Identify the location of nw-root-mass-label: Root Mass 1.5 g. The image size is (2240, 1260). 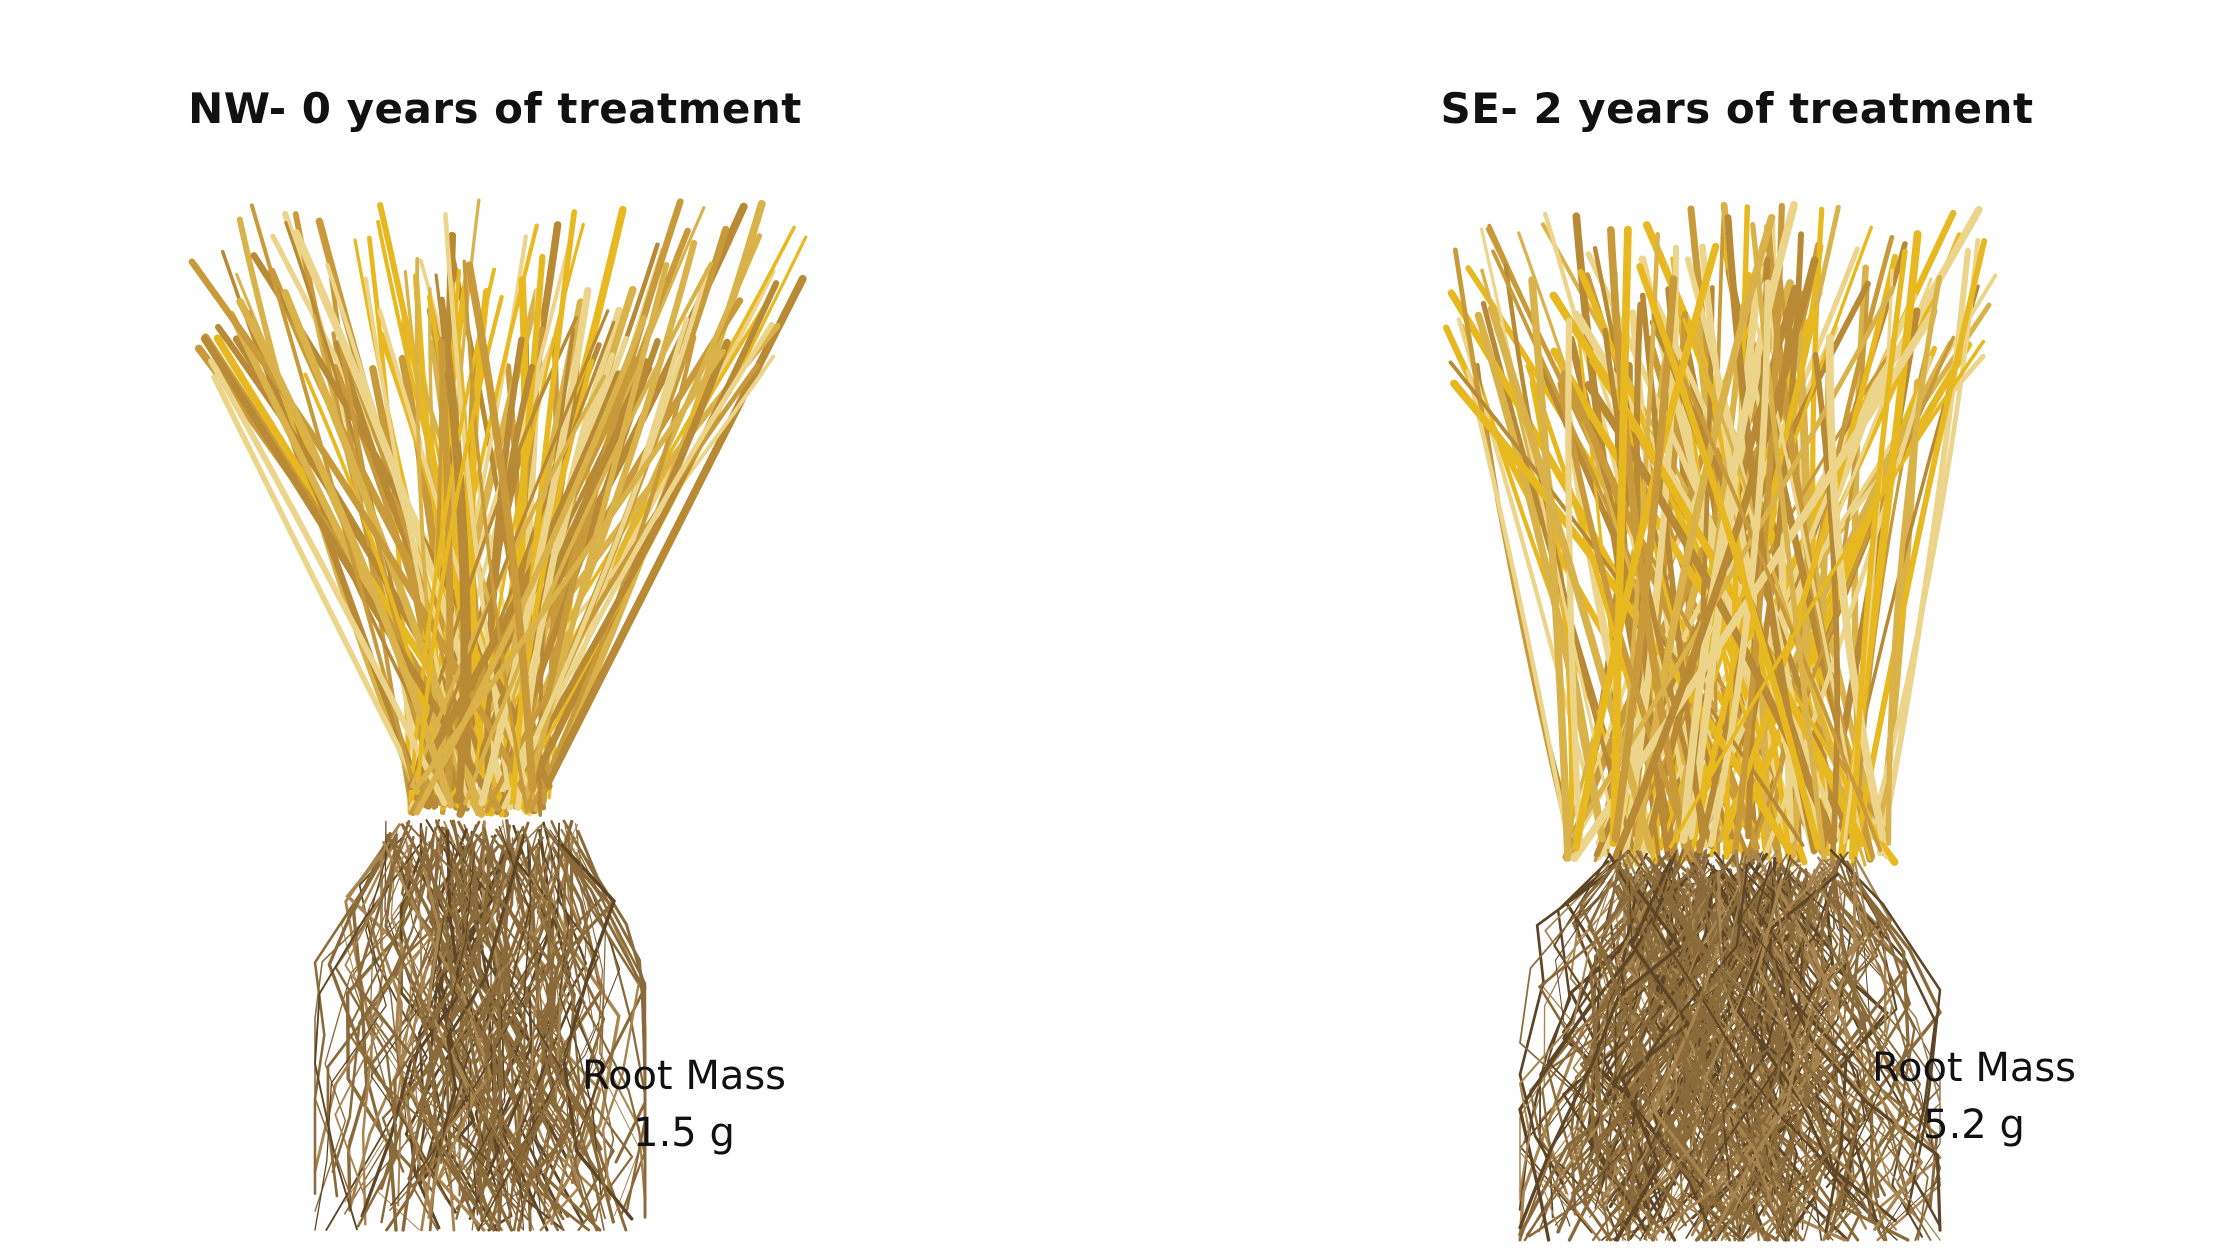
(684, 1105).